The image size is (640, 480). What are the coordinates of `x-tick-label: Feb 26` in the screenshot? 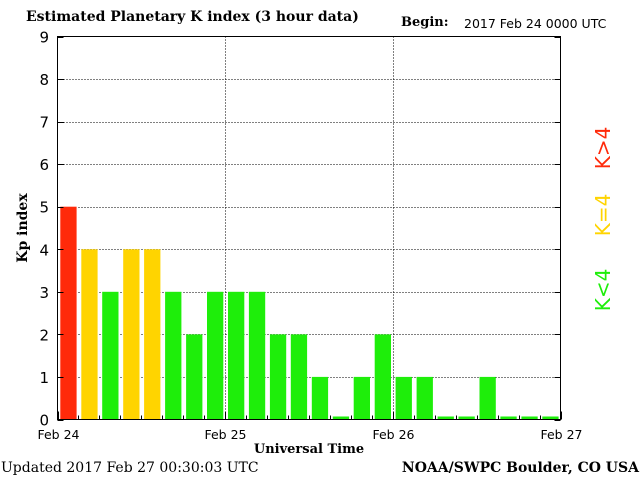 It's located at (393, 434).